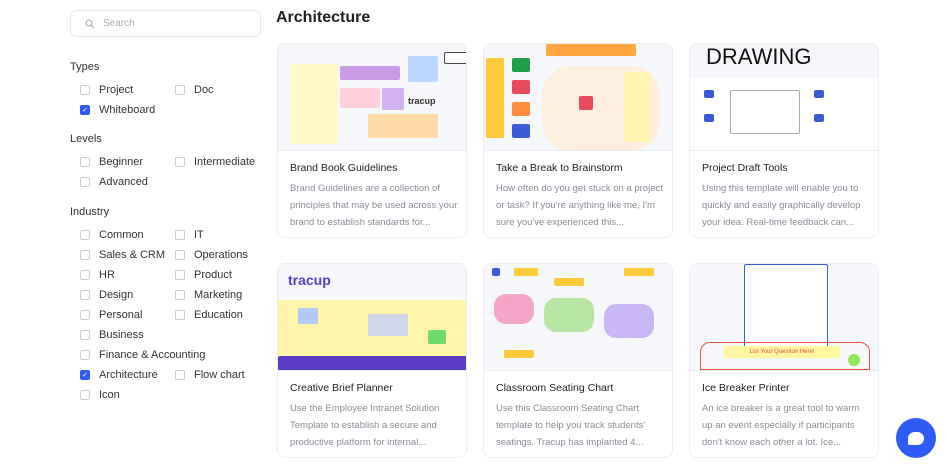 The width and height of the screenshot is (947, 471). I want to click on checkbox-label: HR, so click(107, 275).